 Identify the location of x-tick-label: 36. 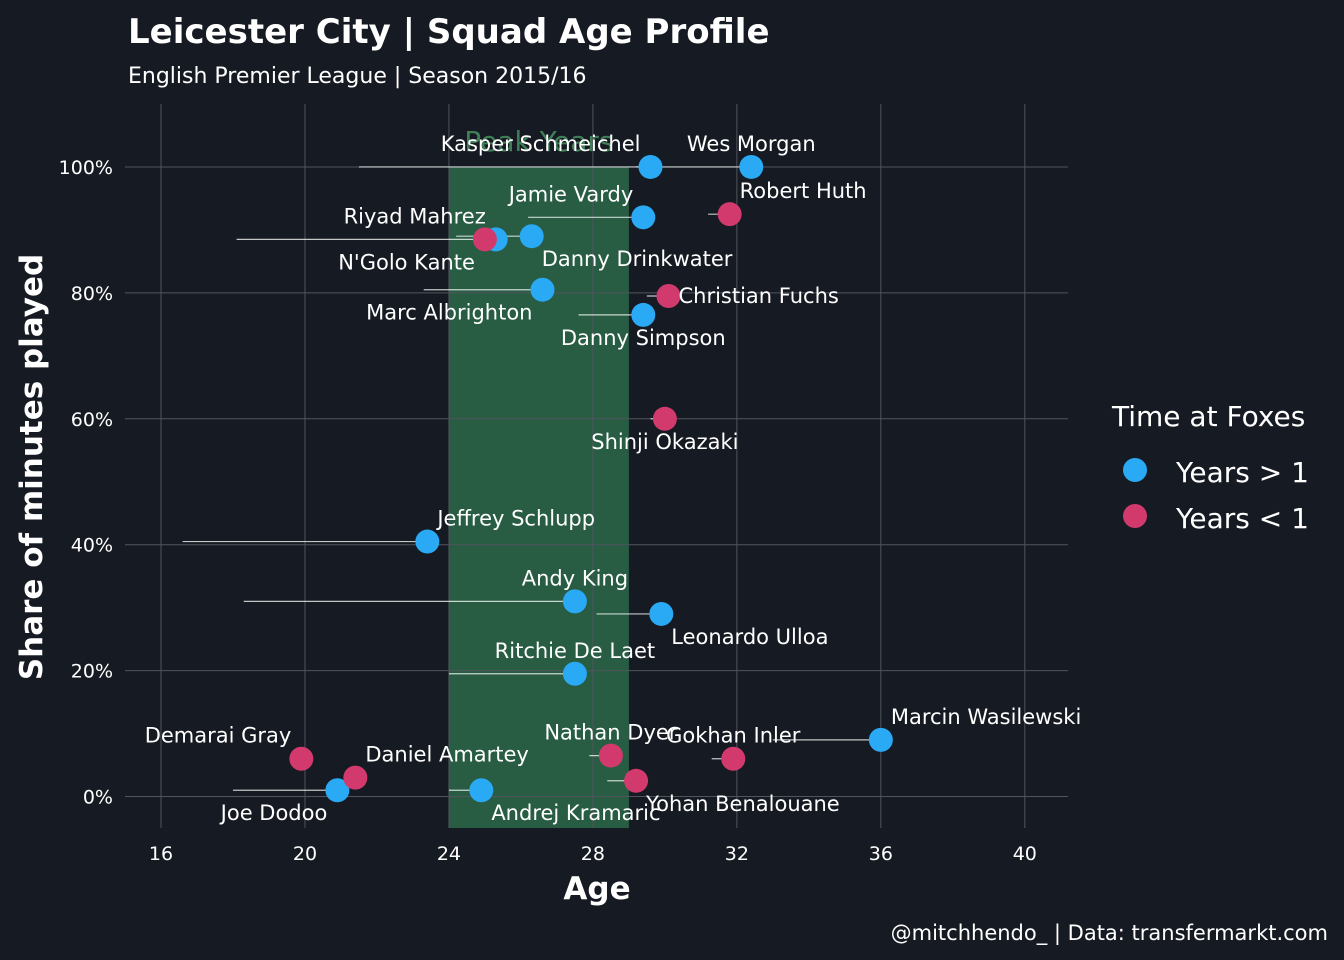
(881, 854).